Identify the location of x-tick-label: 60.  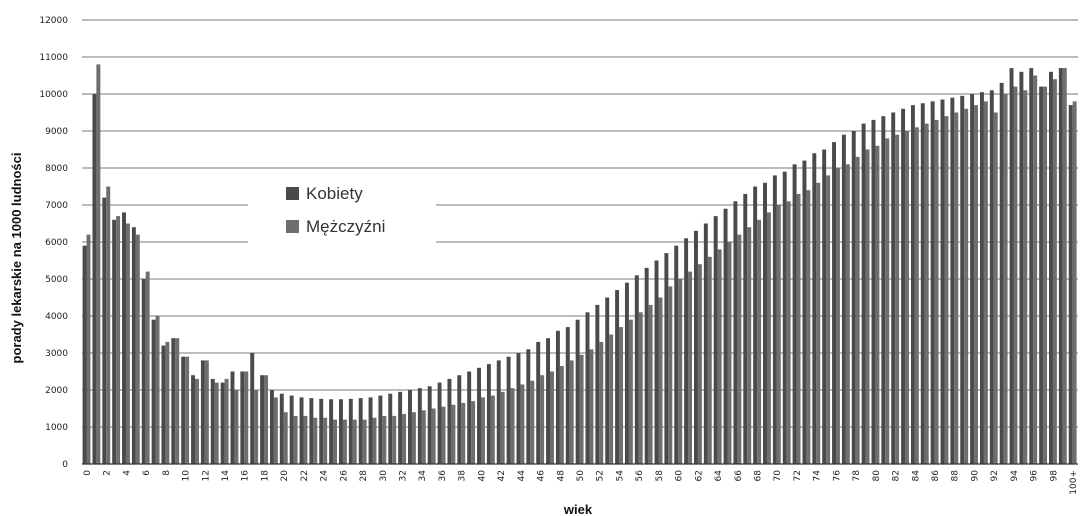
(680, 476).